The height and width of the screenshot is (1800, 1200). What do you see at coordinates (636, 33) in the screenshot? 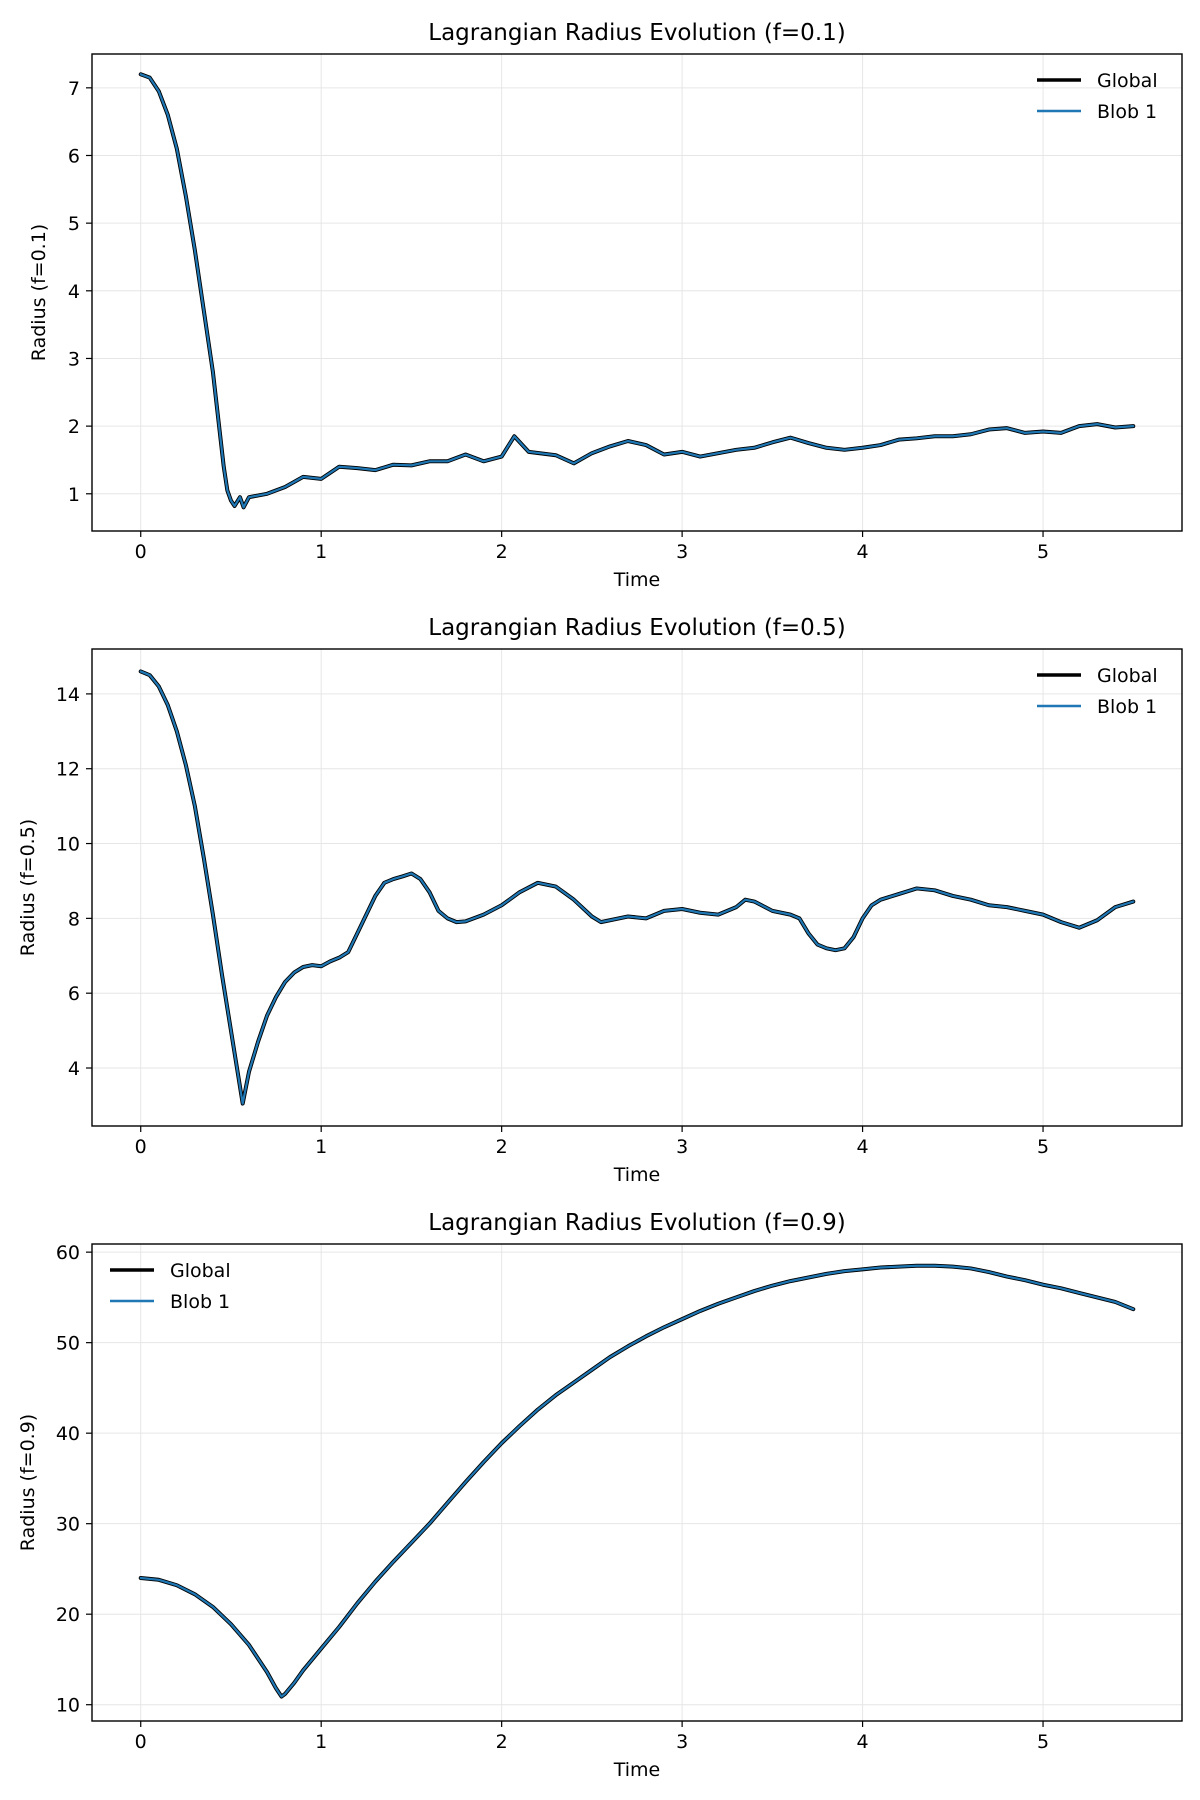
I see `chart-title: Lagrangian Radius Evolution (f=0.1)` at bounding box center [636, 33].